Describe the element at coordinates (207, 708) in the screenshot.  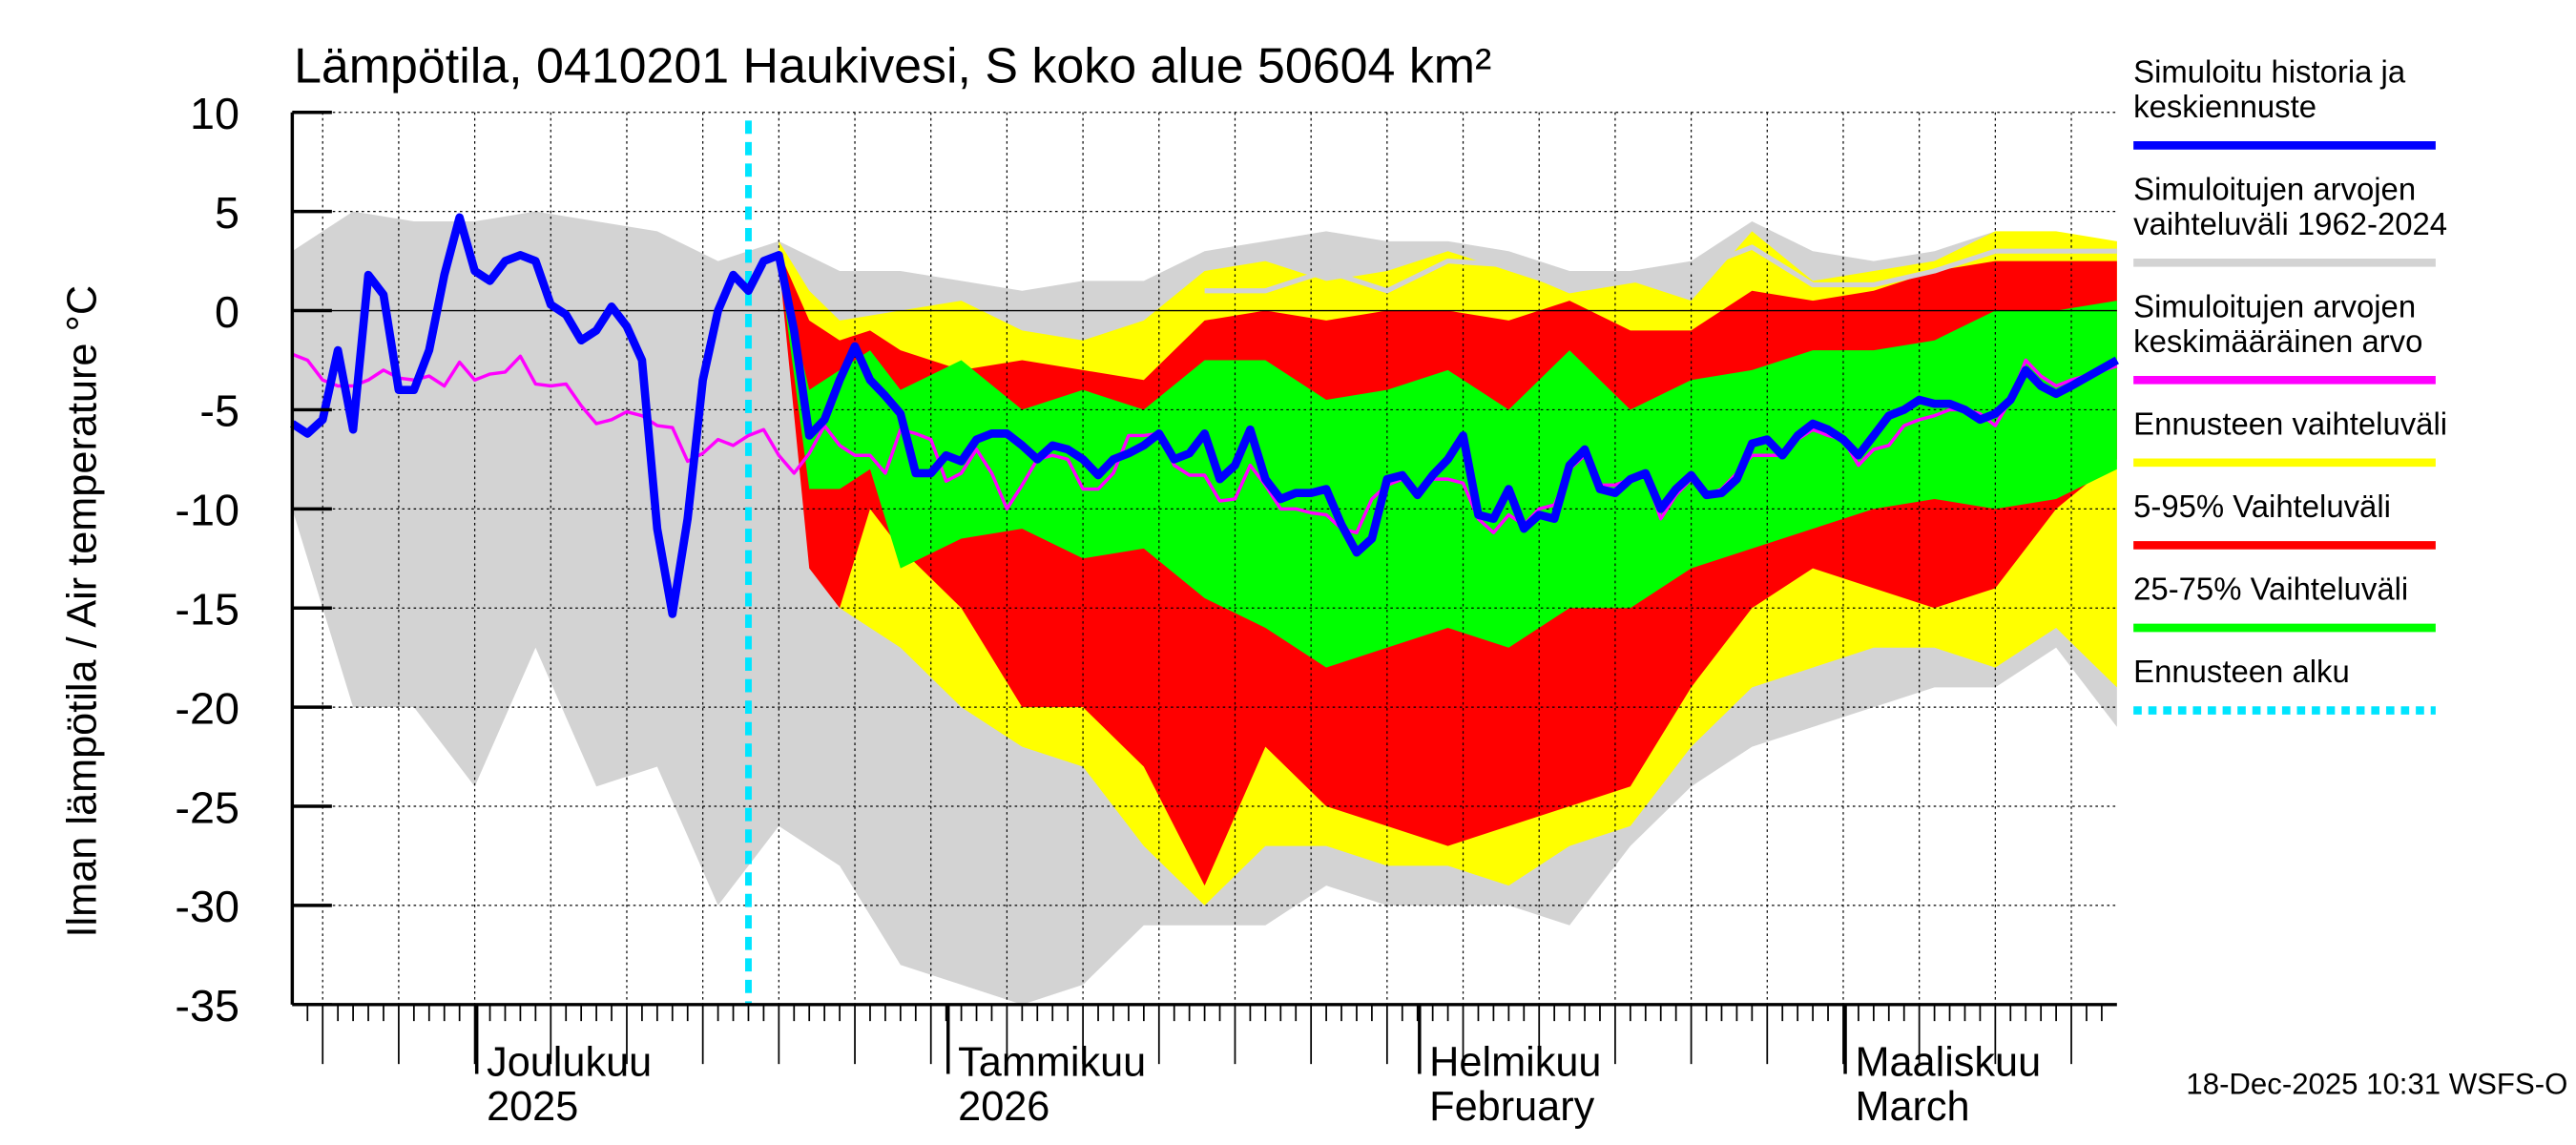
I see `y-tick-label: -20` at that location.